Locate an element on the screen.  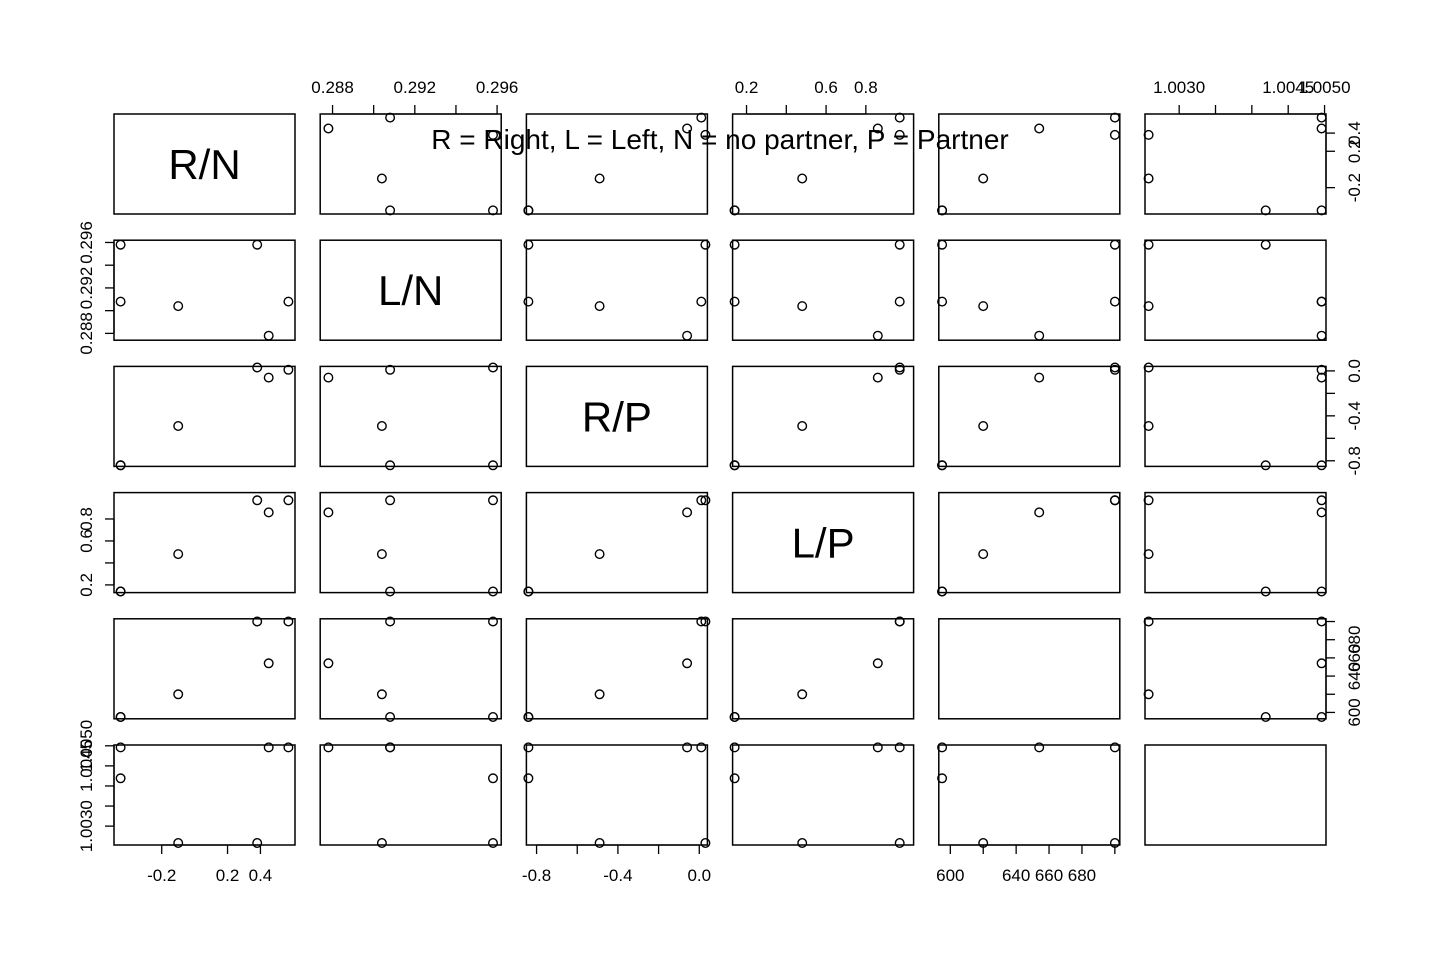
x-tick-label: 0.292 is located at coordinates (415, 87).